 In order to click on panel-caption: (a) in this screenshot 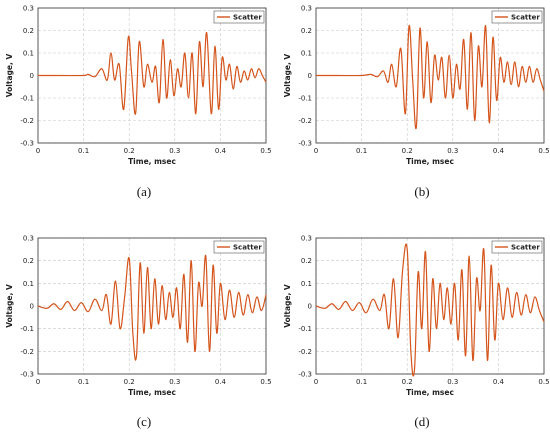, I will do `click(144, 191)`.